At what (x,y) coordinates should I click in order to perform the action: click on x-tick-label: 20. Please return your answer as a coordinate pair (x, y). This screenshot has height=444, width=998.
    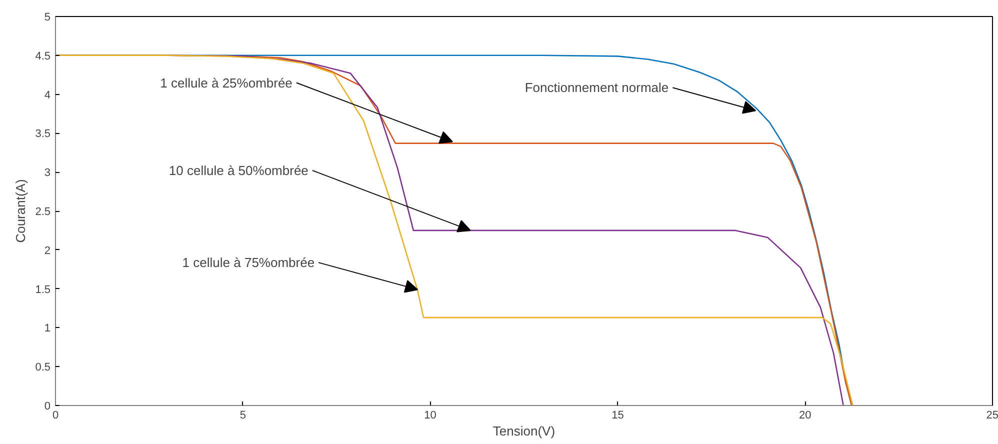
    Looking at the image, I should click on (805, 416).